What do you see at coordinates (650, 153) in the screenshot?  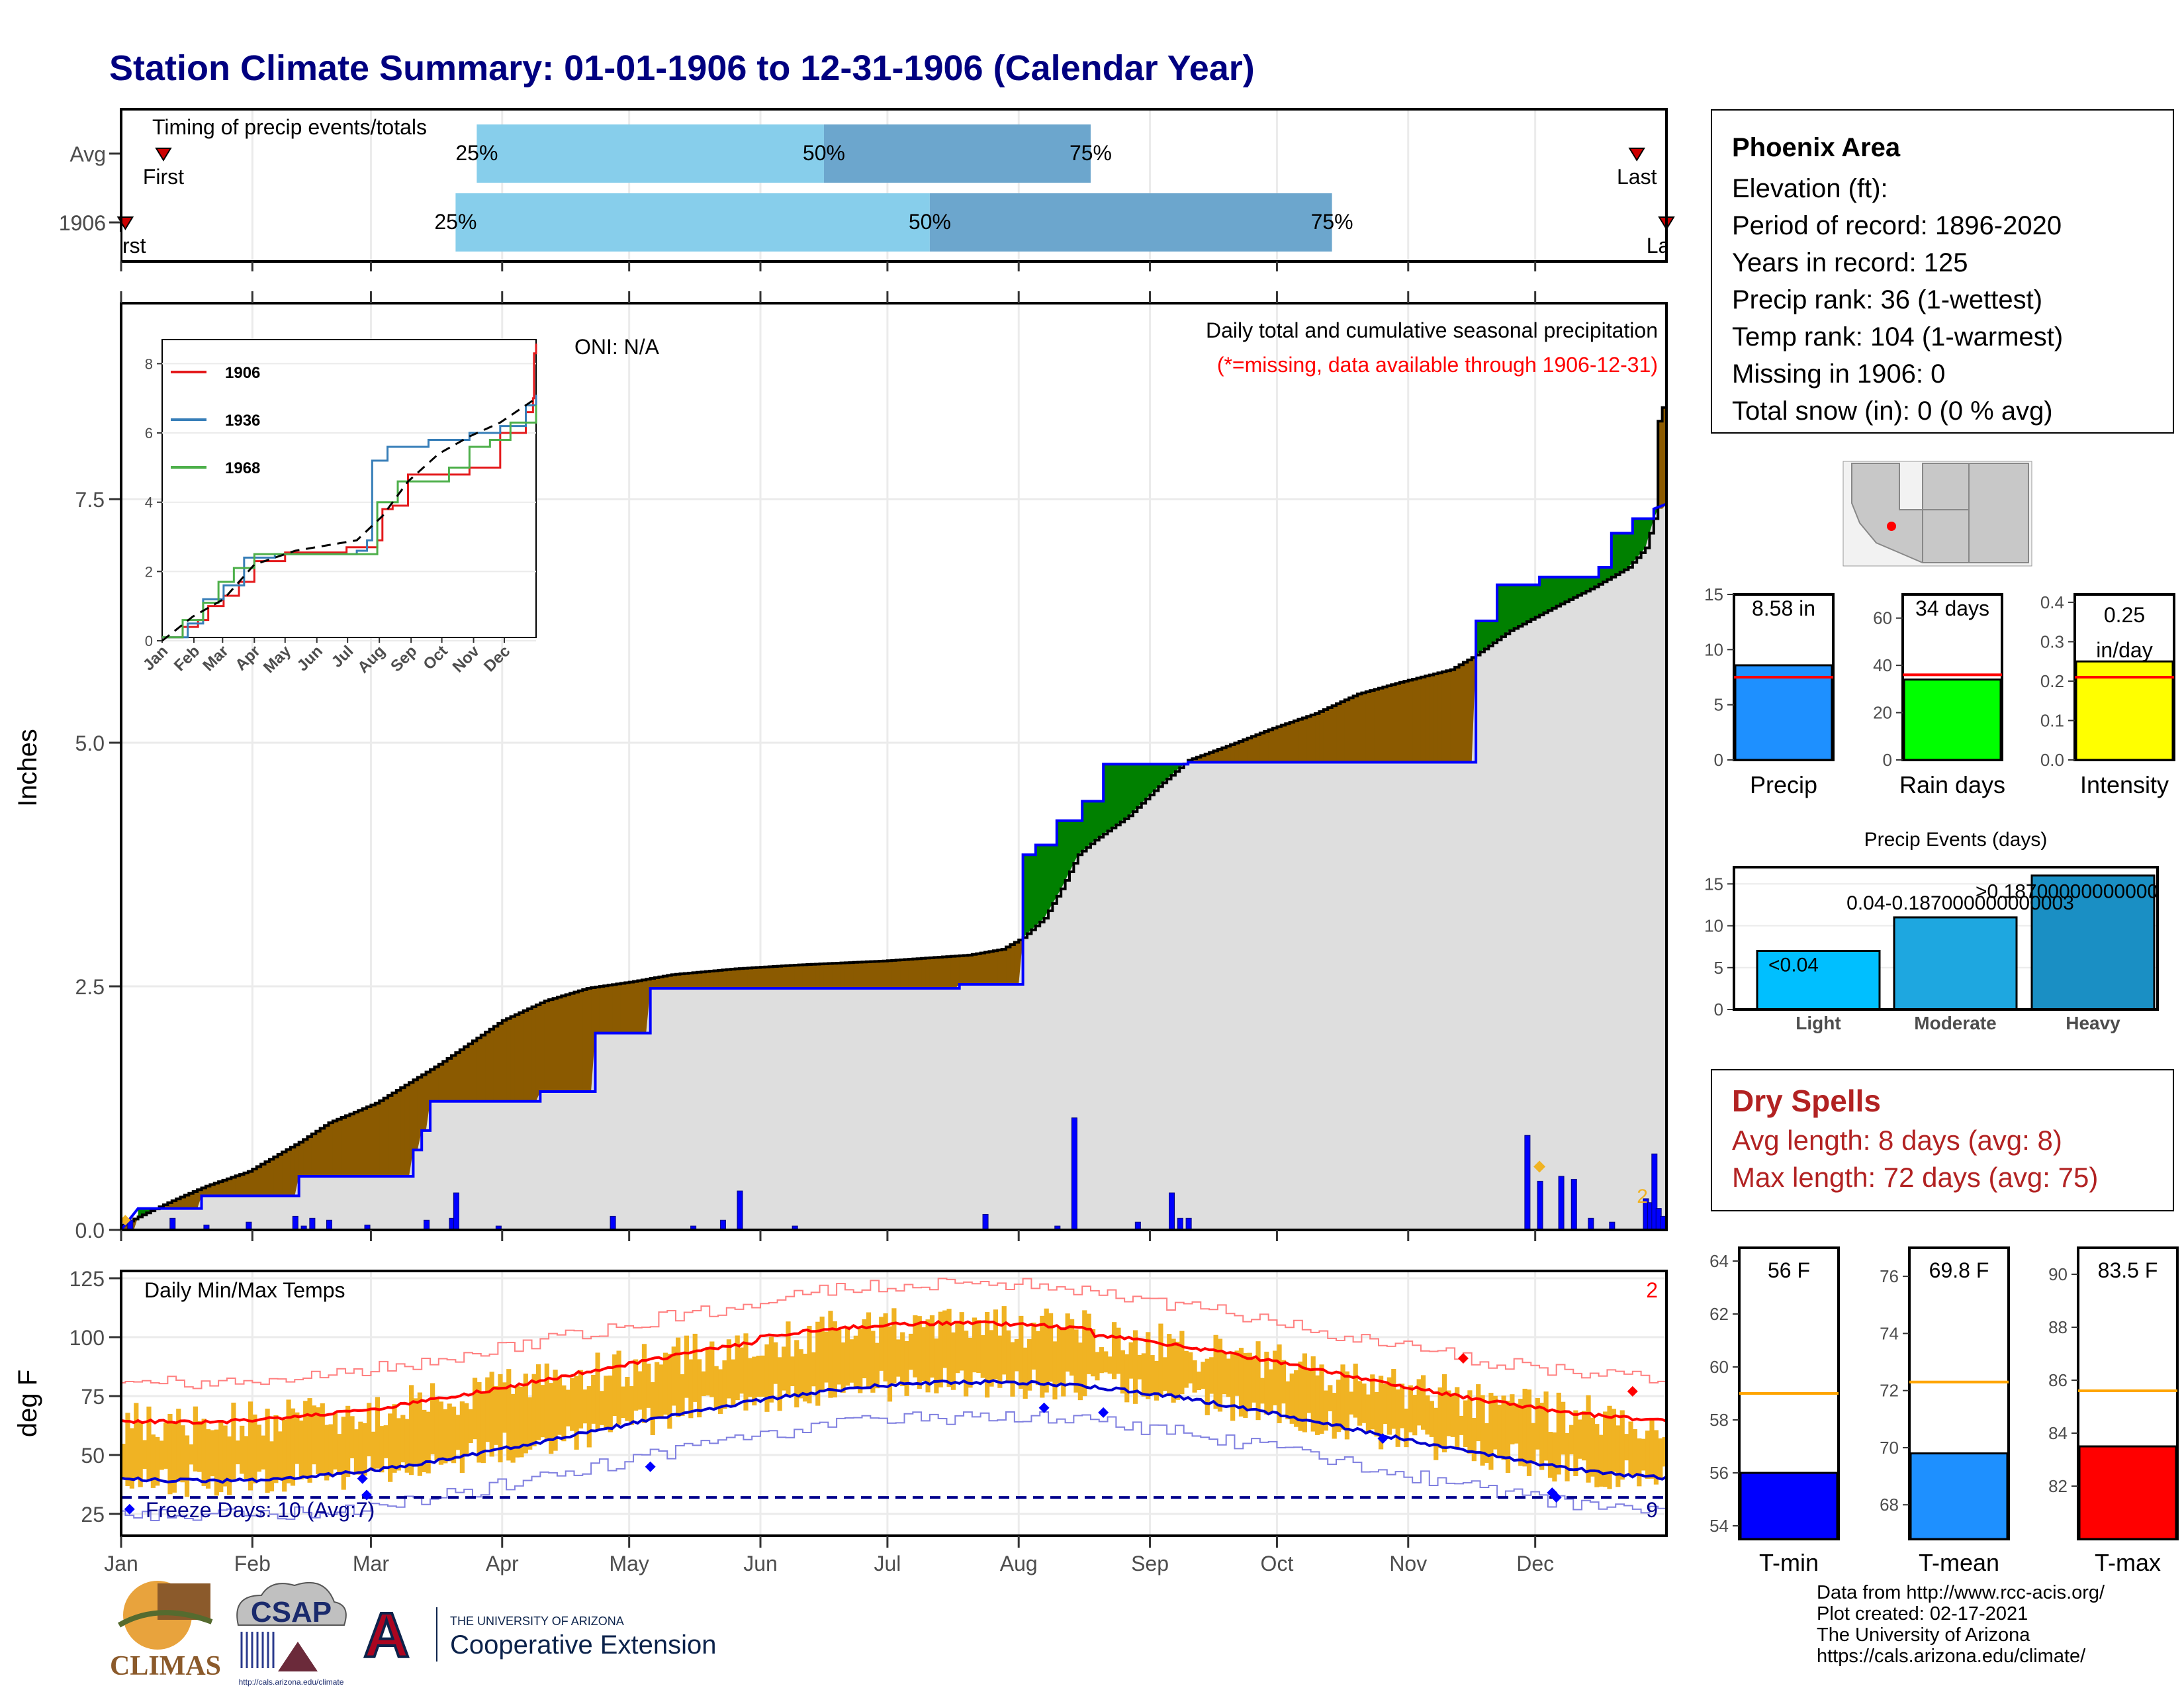 I see `timing-bar-q25-q50` at bounding box center [650, 153].